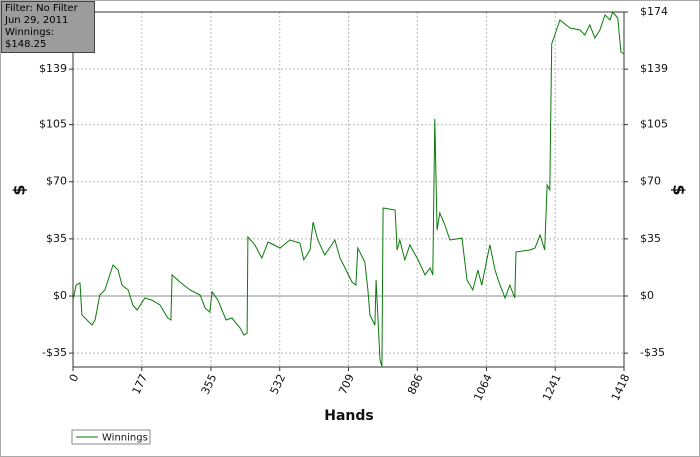 The image size is (700, 457). Describe the element at coordinates (74, 378) in the screenshot. I see `x-tick-label: 0` at that location.